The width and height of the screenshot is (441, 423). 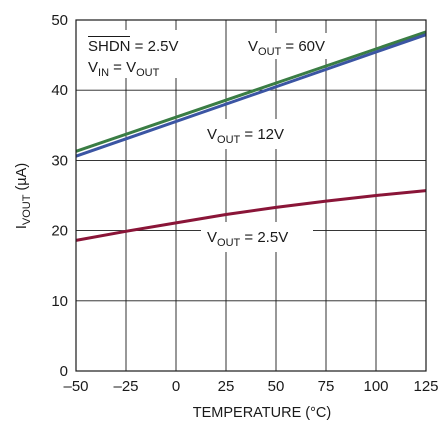 I want to click on y-axis-label: IVOUT (µA), so click(x=23, y=196).